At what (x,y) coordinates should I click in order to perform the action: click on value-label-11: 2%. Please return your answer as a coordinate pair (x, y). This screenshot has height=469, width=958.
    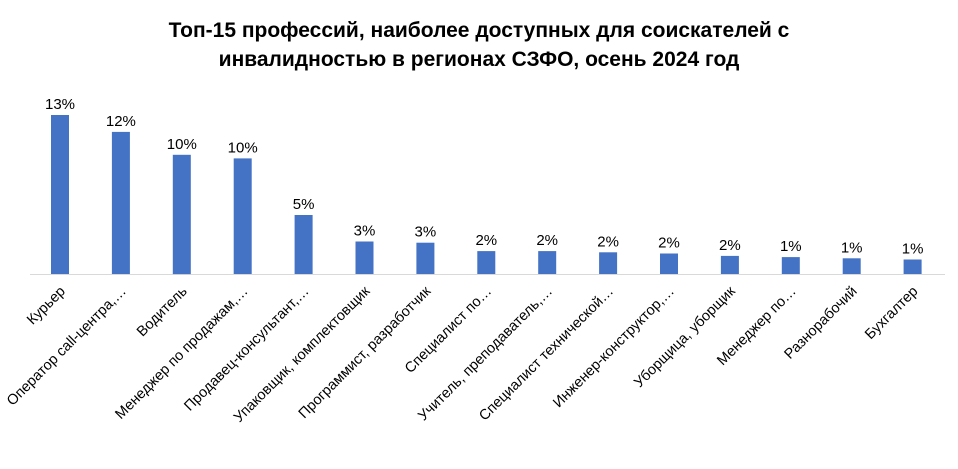
    Looking at the image, I should click on (669, 243).